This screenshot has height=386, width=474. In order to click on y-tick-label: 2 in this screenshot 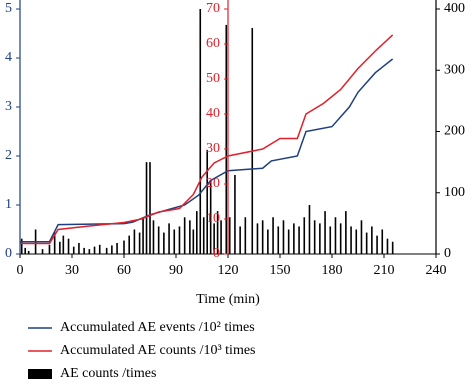, I will do `click(8, 155)`.